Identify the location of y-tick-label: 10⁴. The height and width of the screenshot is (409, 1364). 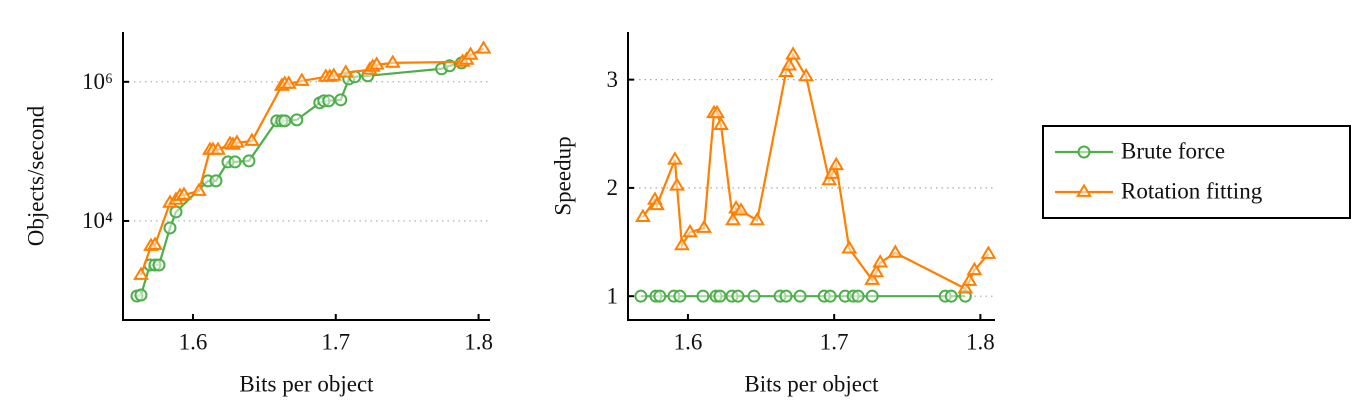
(97, 220).